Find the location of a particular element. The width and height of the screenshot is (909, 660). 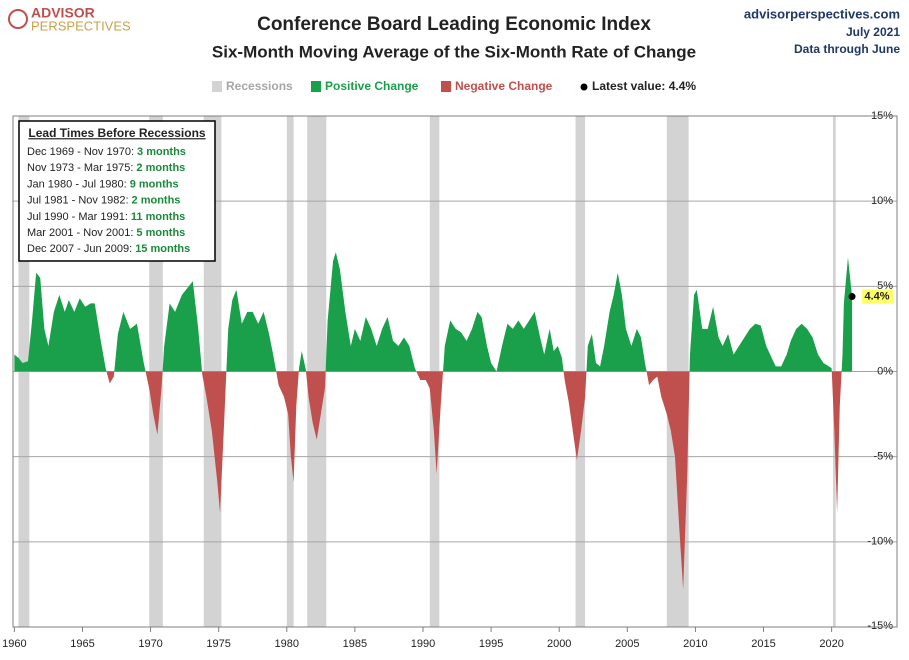

lead-box-title: Lead Times Before Recessions is located at coordinates (117, 133).